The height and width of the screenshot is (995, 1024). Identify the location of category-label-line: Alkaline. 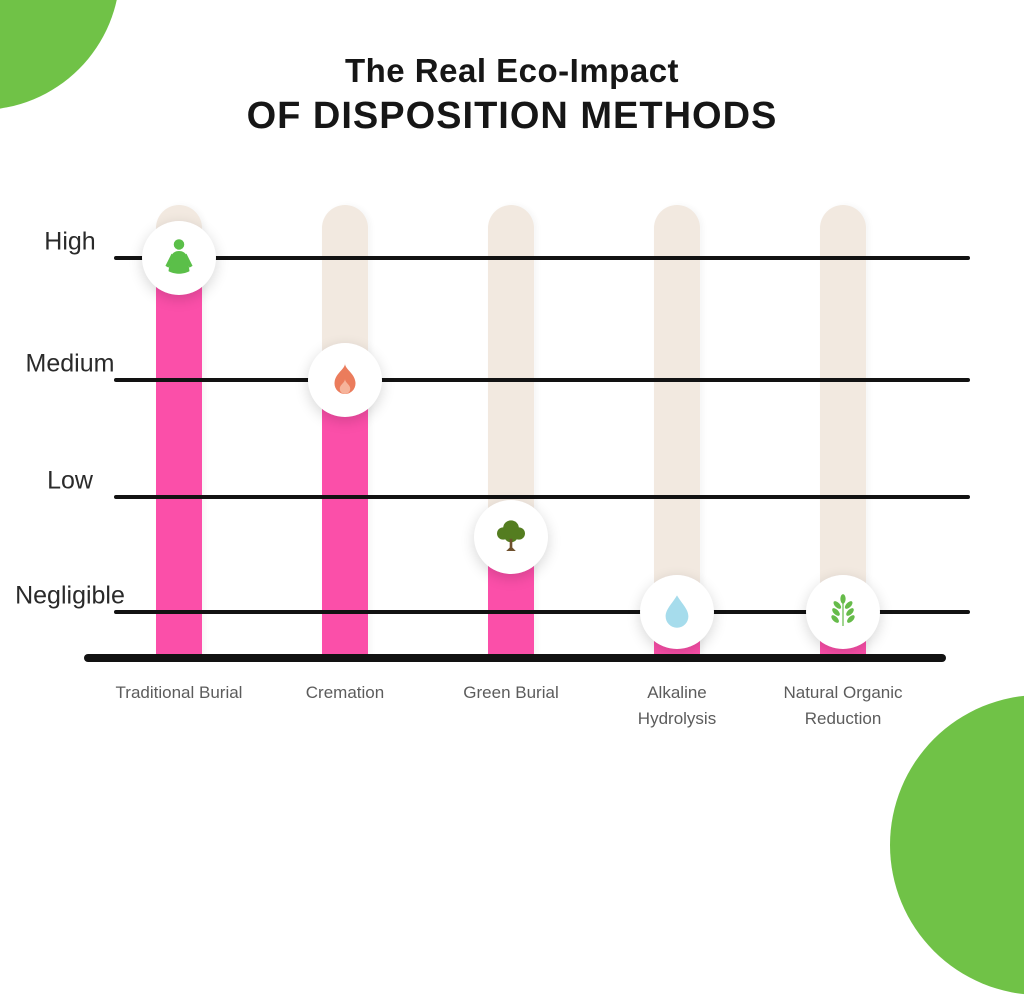
(677, 692).